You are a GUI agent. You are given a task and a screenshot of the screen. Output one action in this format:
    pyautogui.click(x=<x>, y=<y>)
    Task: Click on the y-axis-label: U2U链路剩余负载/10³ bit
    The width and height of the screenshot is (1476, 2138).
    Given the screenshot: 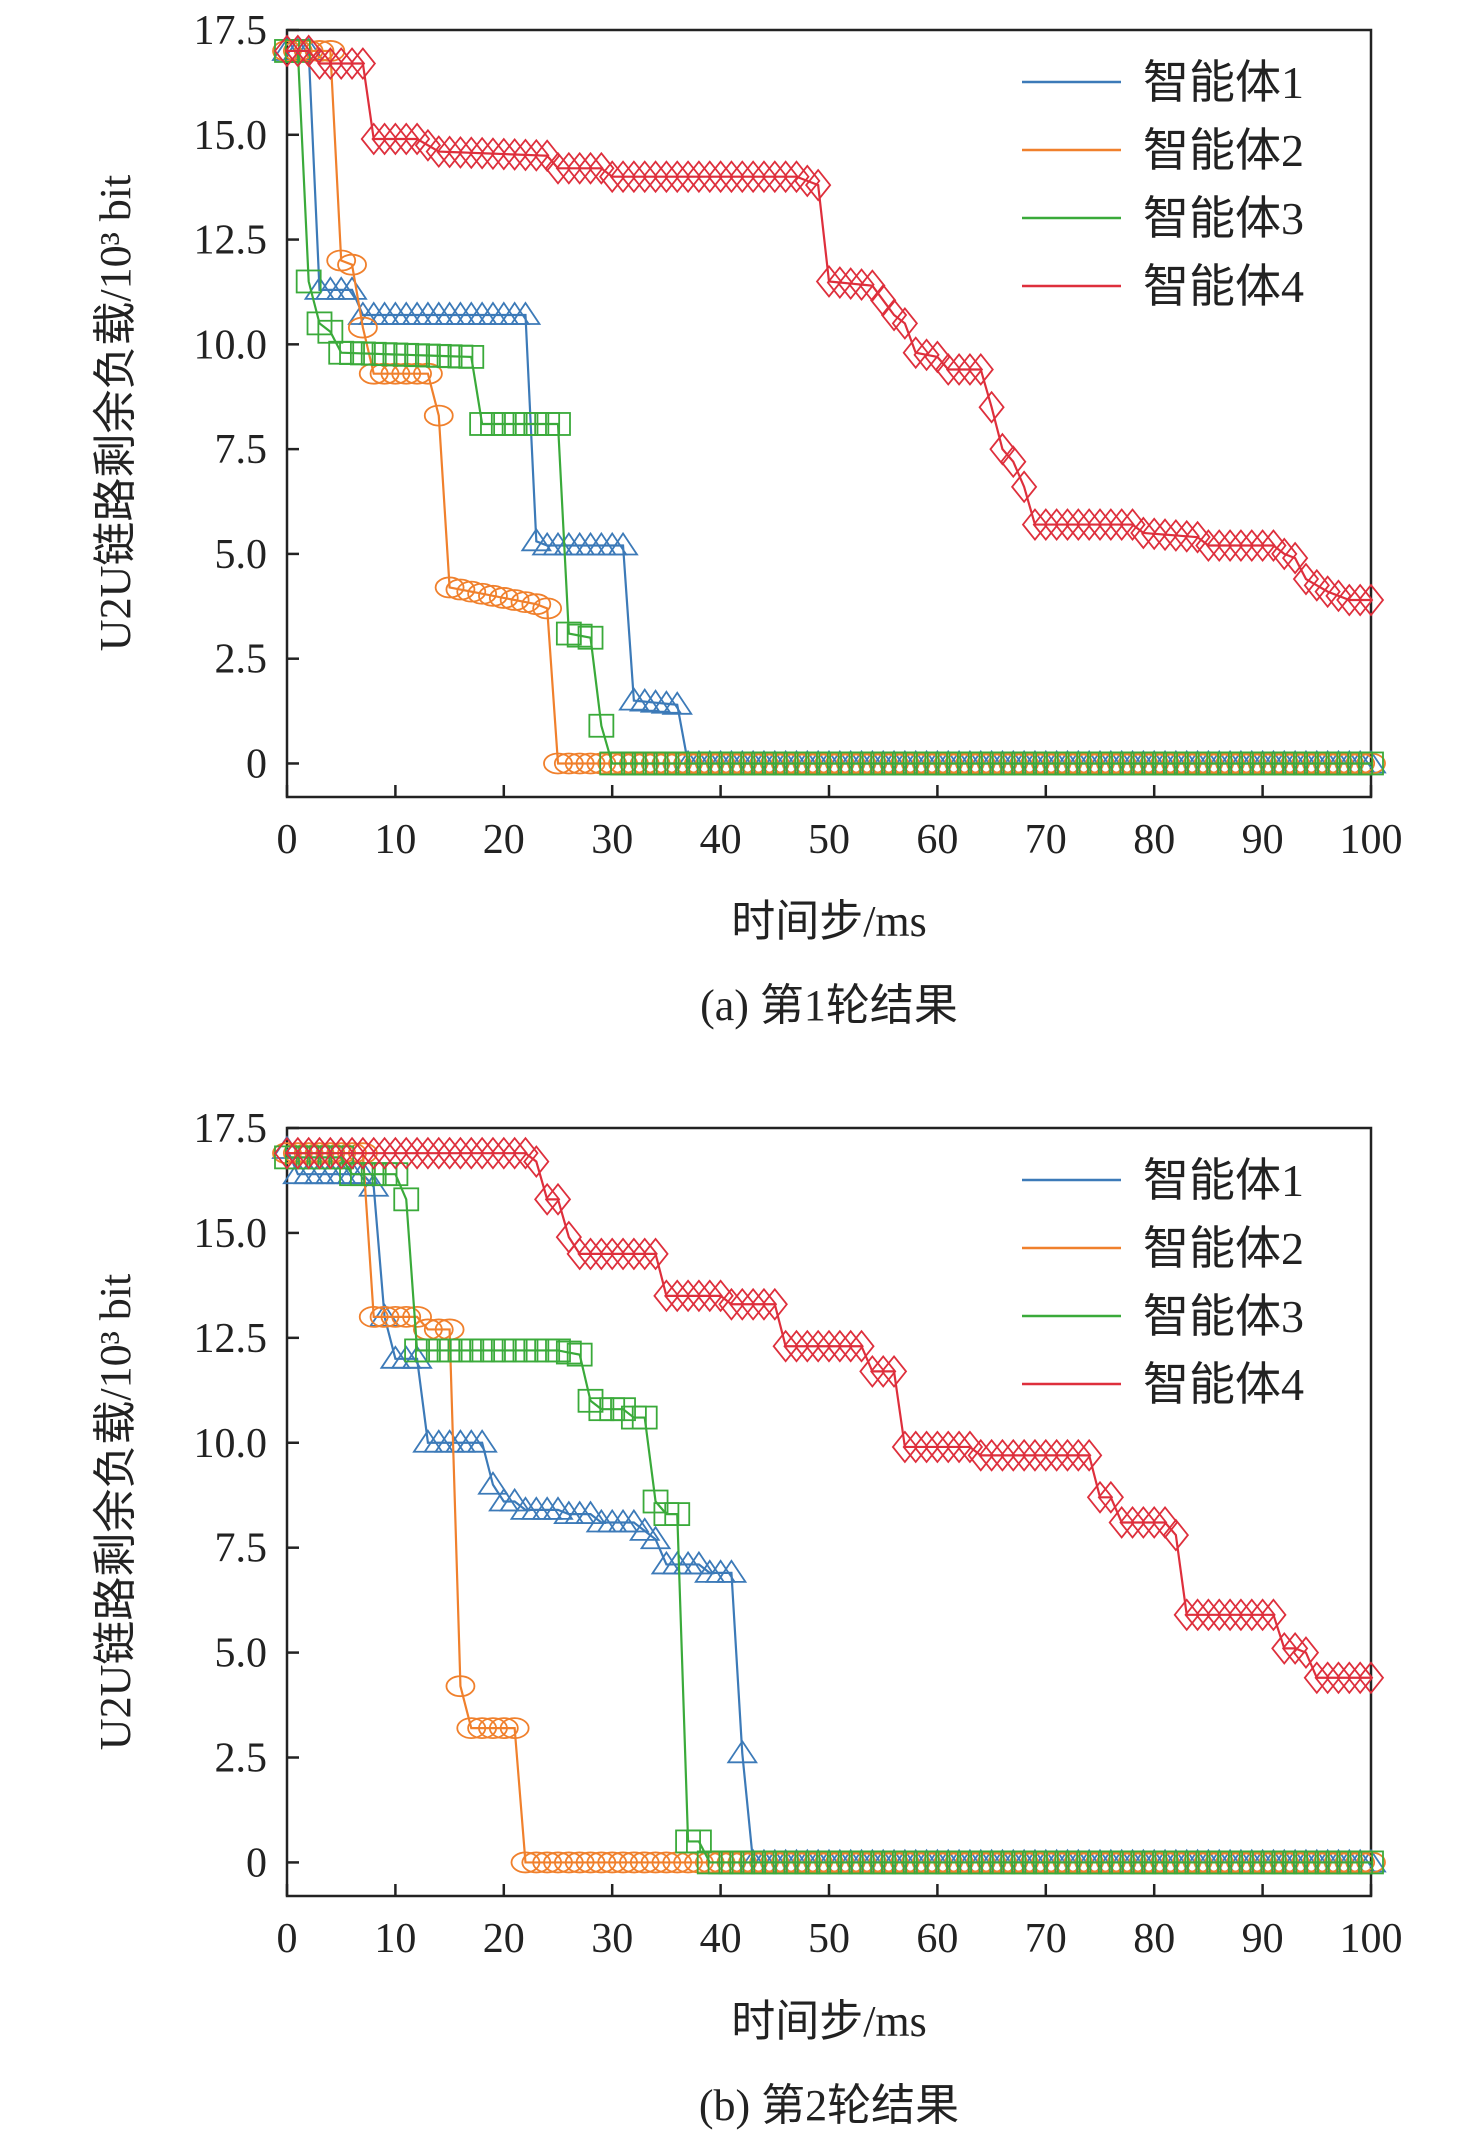 What is the action you would take?
    pyautogui.click(x=115, y=1512)
    